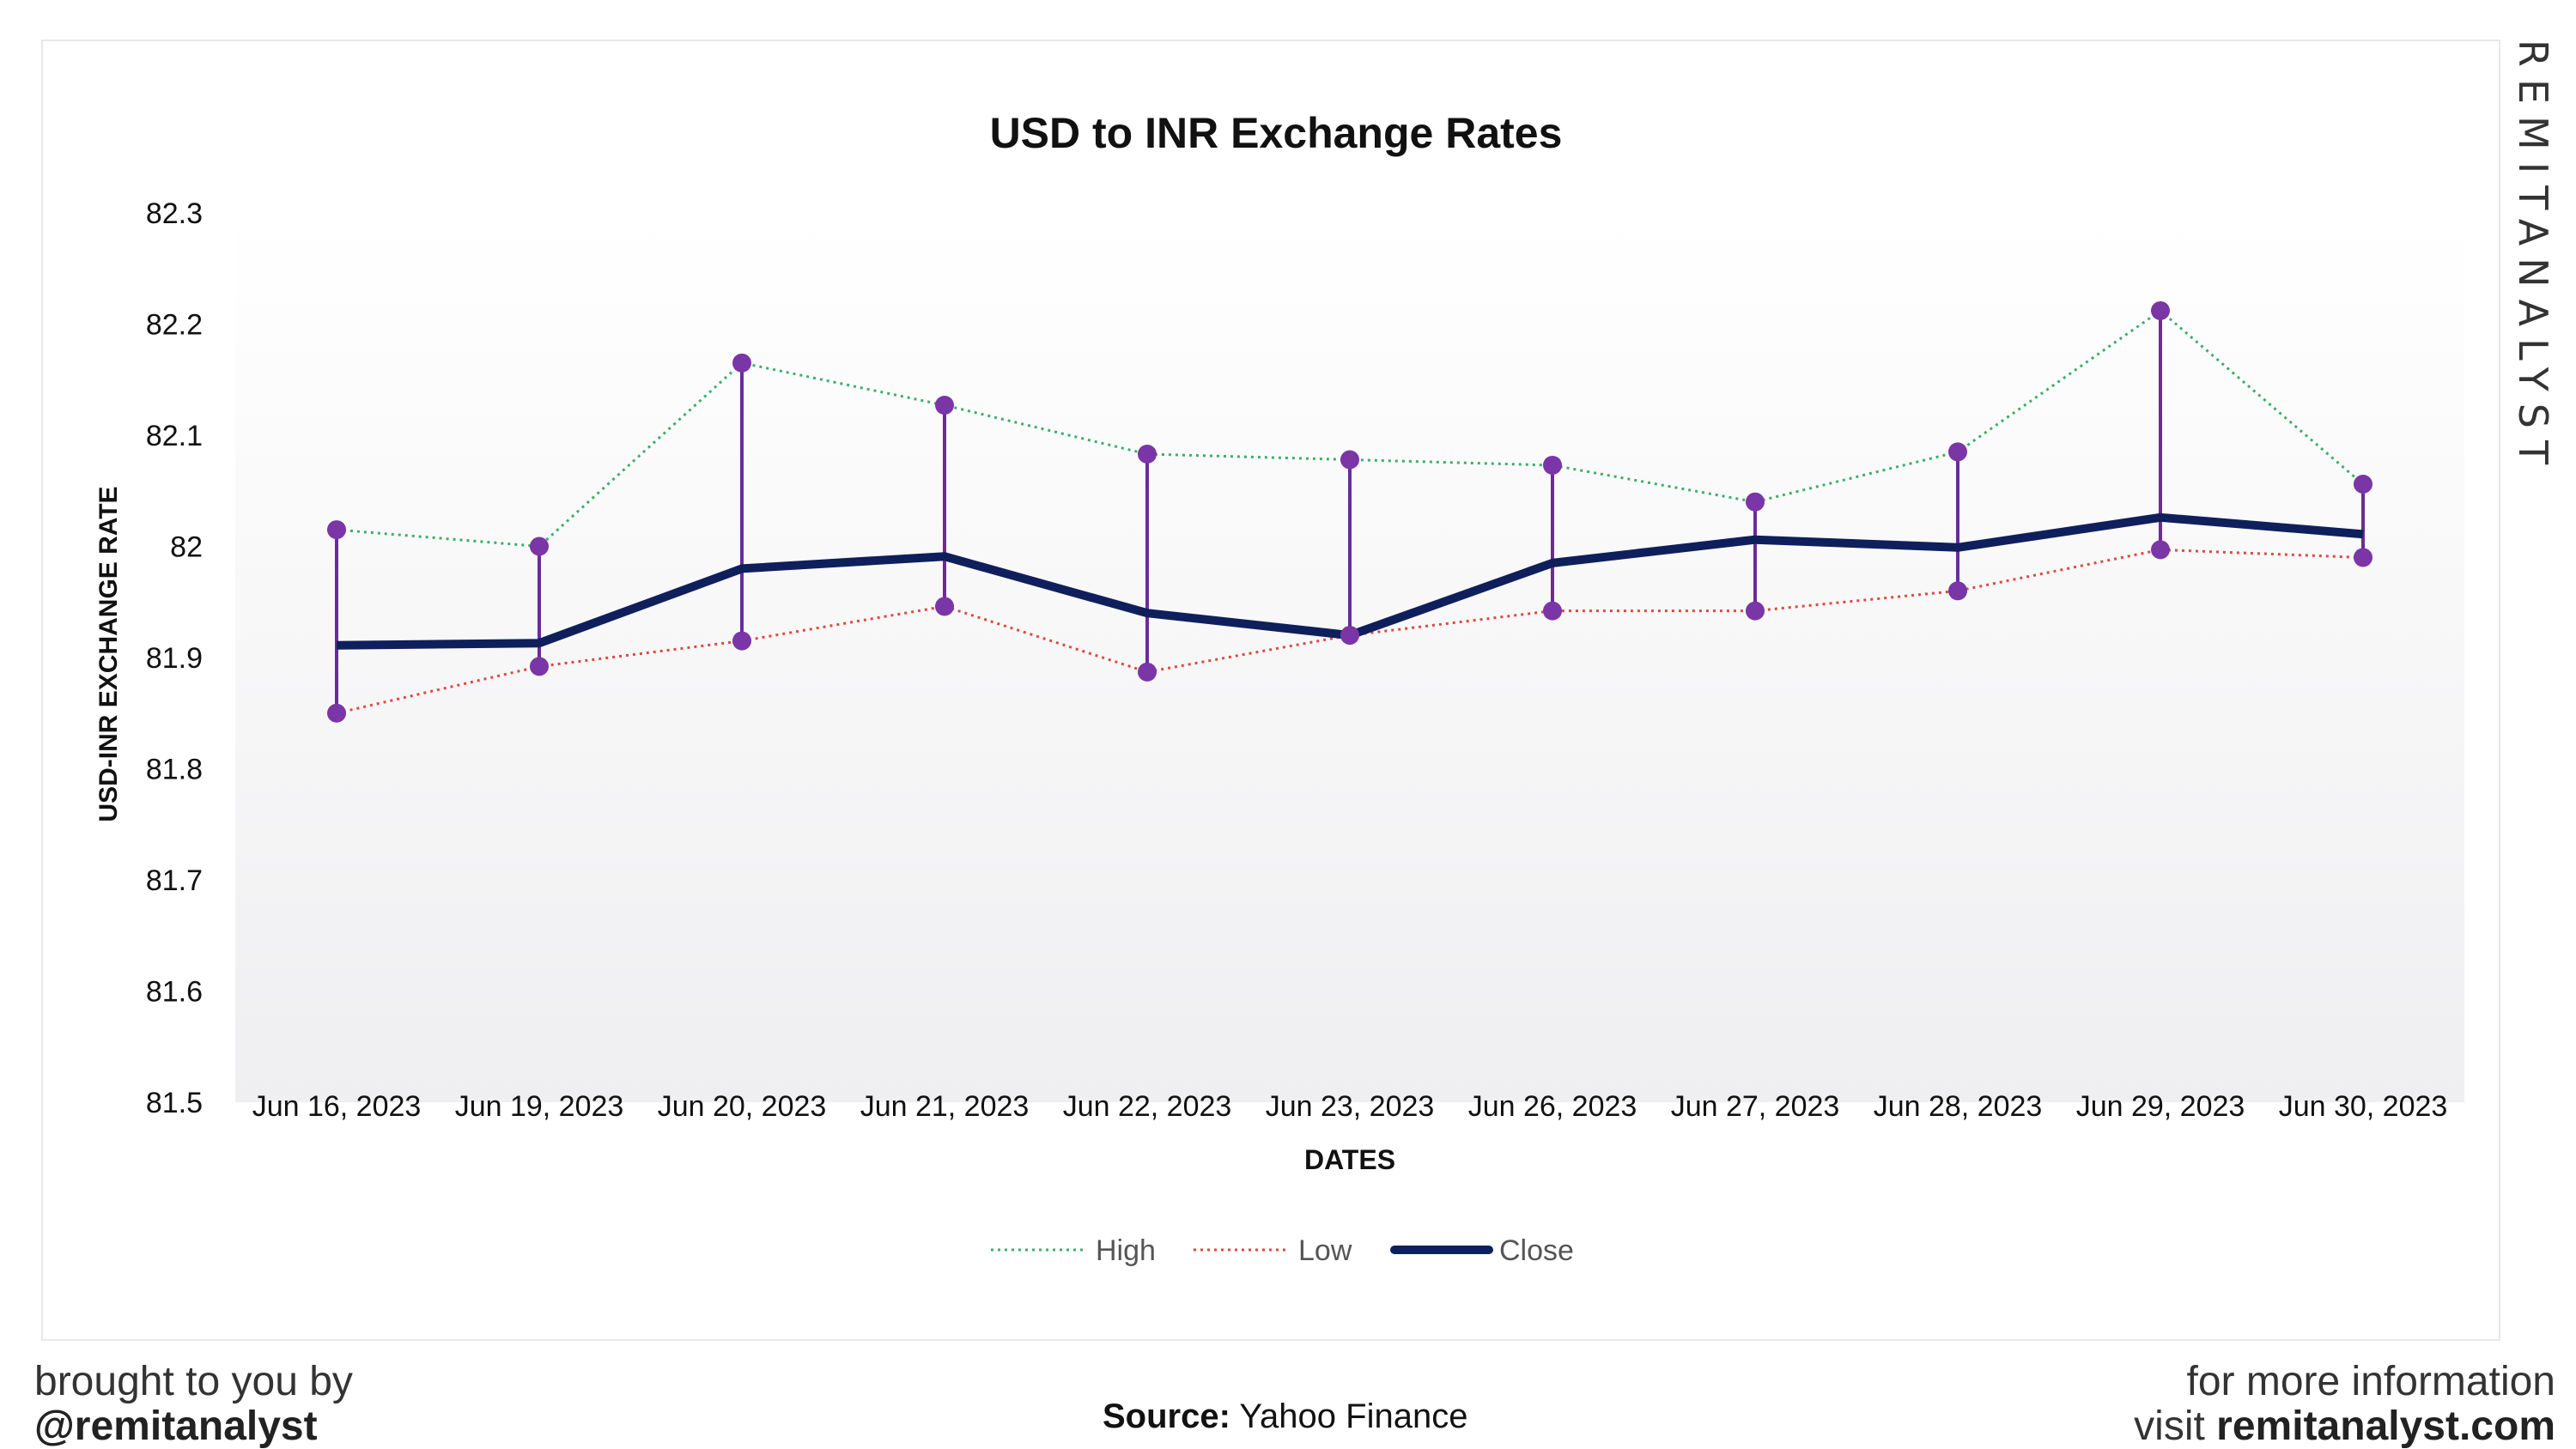  Describe the element at coordinates (175, 325) in the screenshot. I see `y-tick-label: 82.2` at that location.